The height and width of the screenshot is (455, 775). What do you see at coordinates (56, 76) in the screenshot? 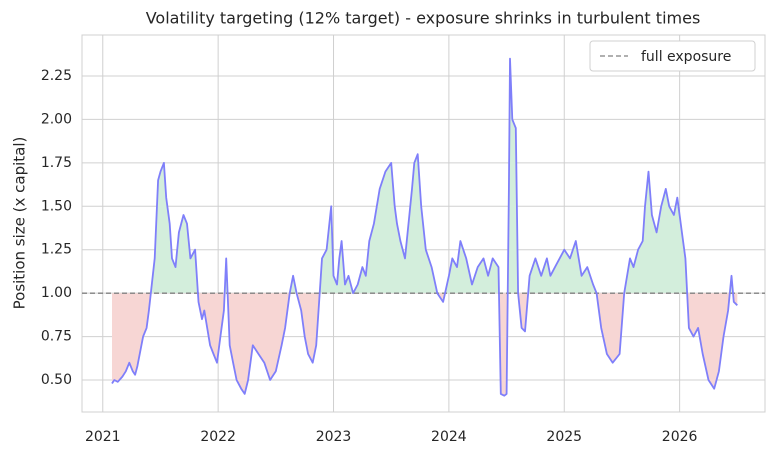
I see `y-tick-label: 2.25` at bounding box center [56, 76].